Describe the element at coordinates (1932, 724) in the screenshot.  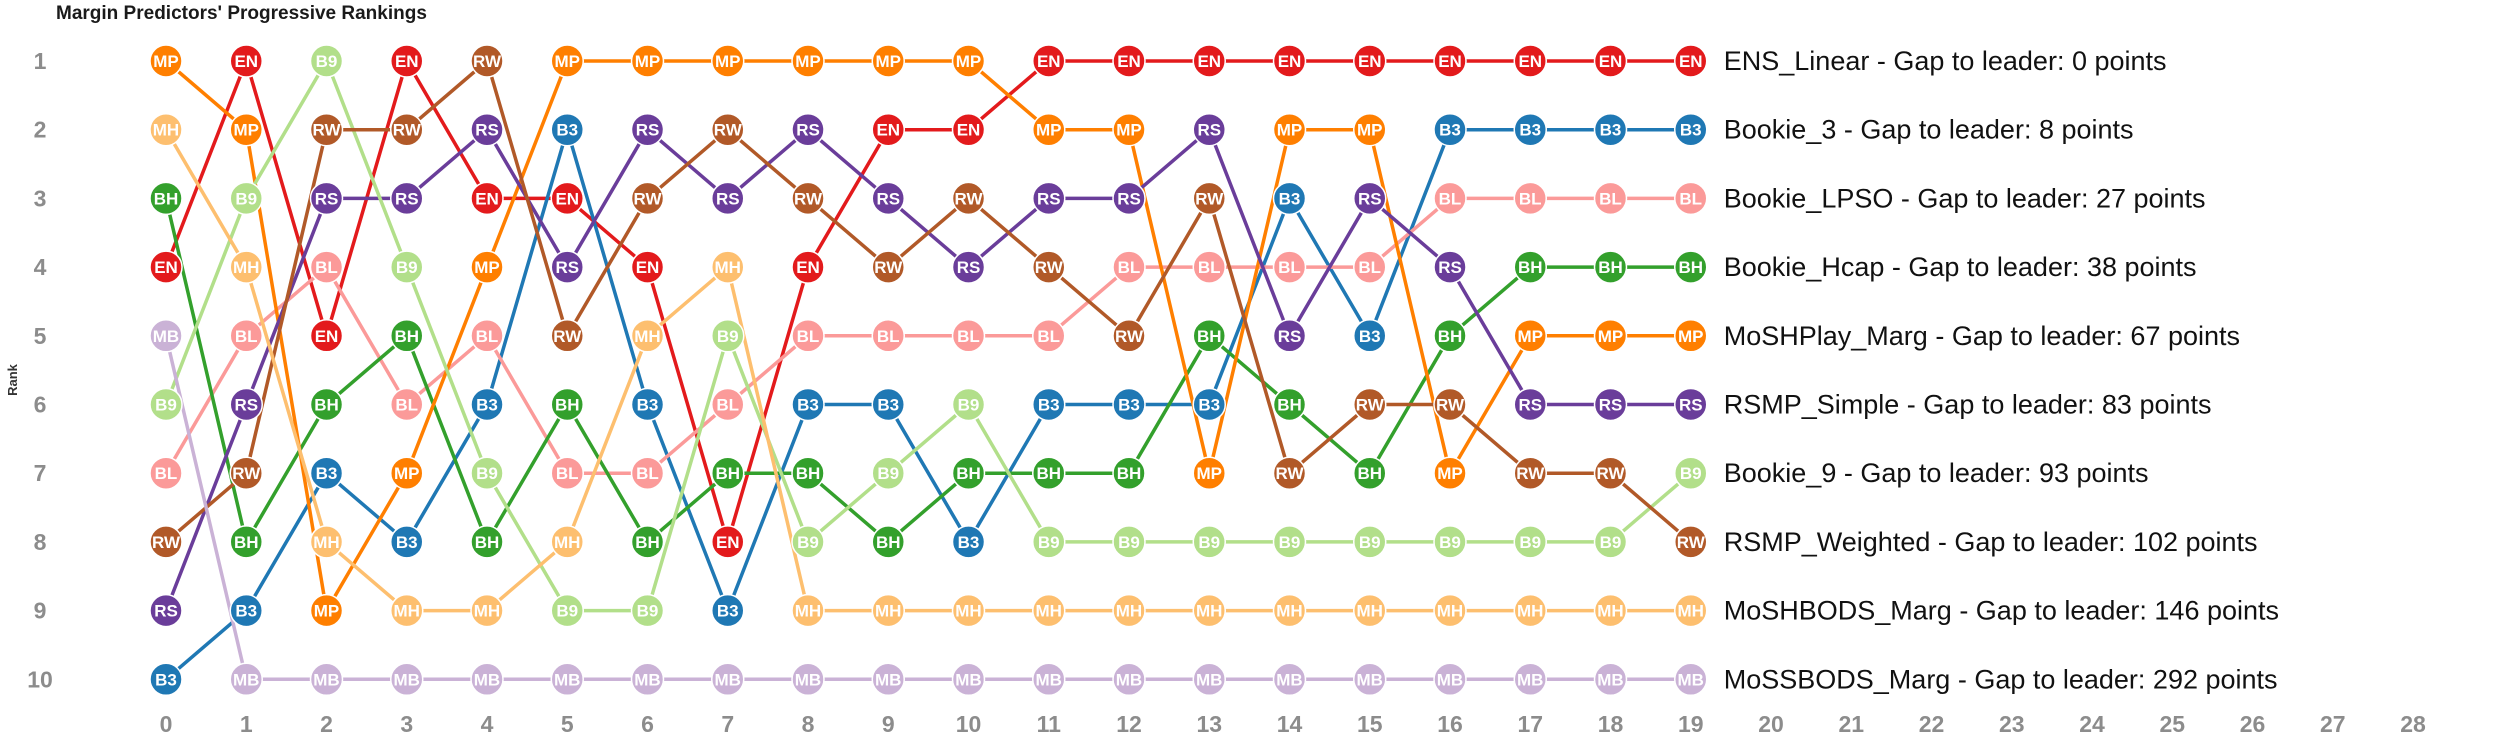
I see `x-tick-label: 22` at that location.